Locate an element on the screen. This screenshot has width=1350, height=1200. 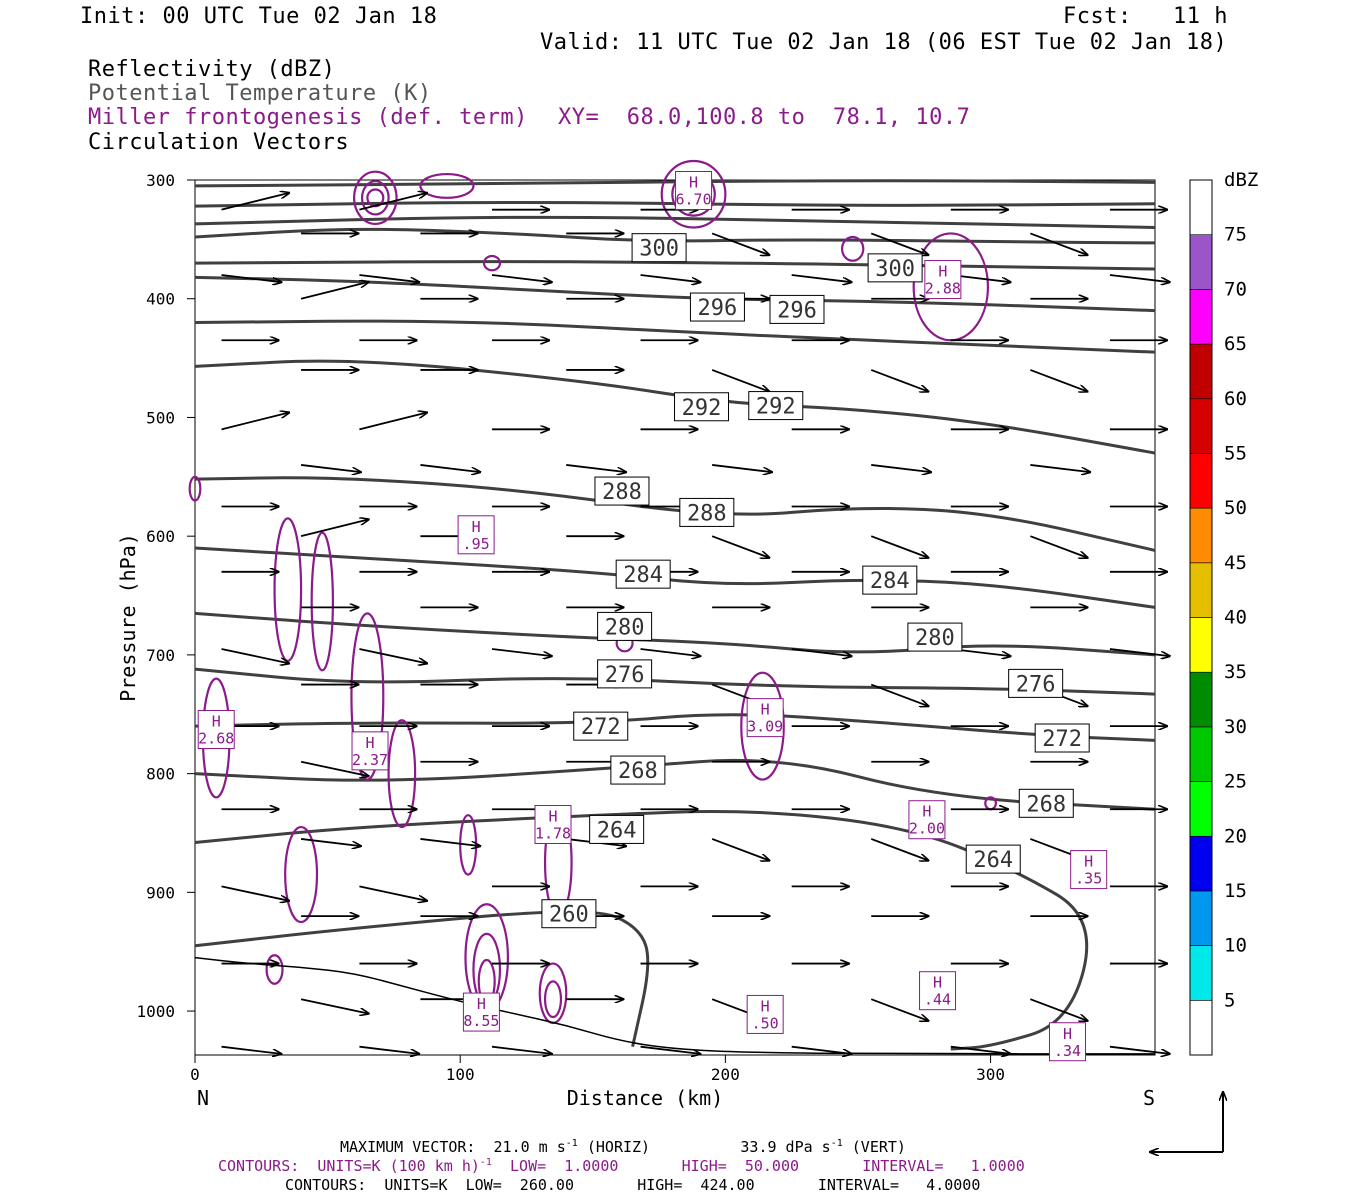
x-tick-label: 200 is located at coordinates (725, 1074).